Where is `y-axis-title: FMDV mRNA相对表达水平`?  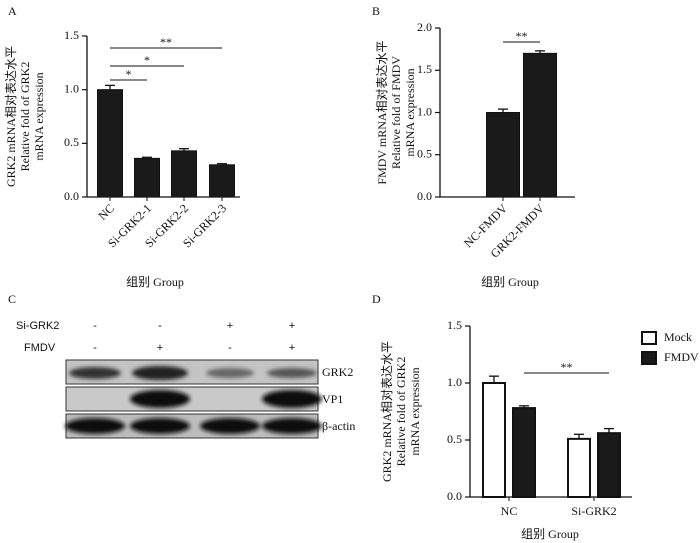 y-axis-title: FMDV mRNA相对表达水平 is located at coordinates (382, 112).